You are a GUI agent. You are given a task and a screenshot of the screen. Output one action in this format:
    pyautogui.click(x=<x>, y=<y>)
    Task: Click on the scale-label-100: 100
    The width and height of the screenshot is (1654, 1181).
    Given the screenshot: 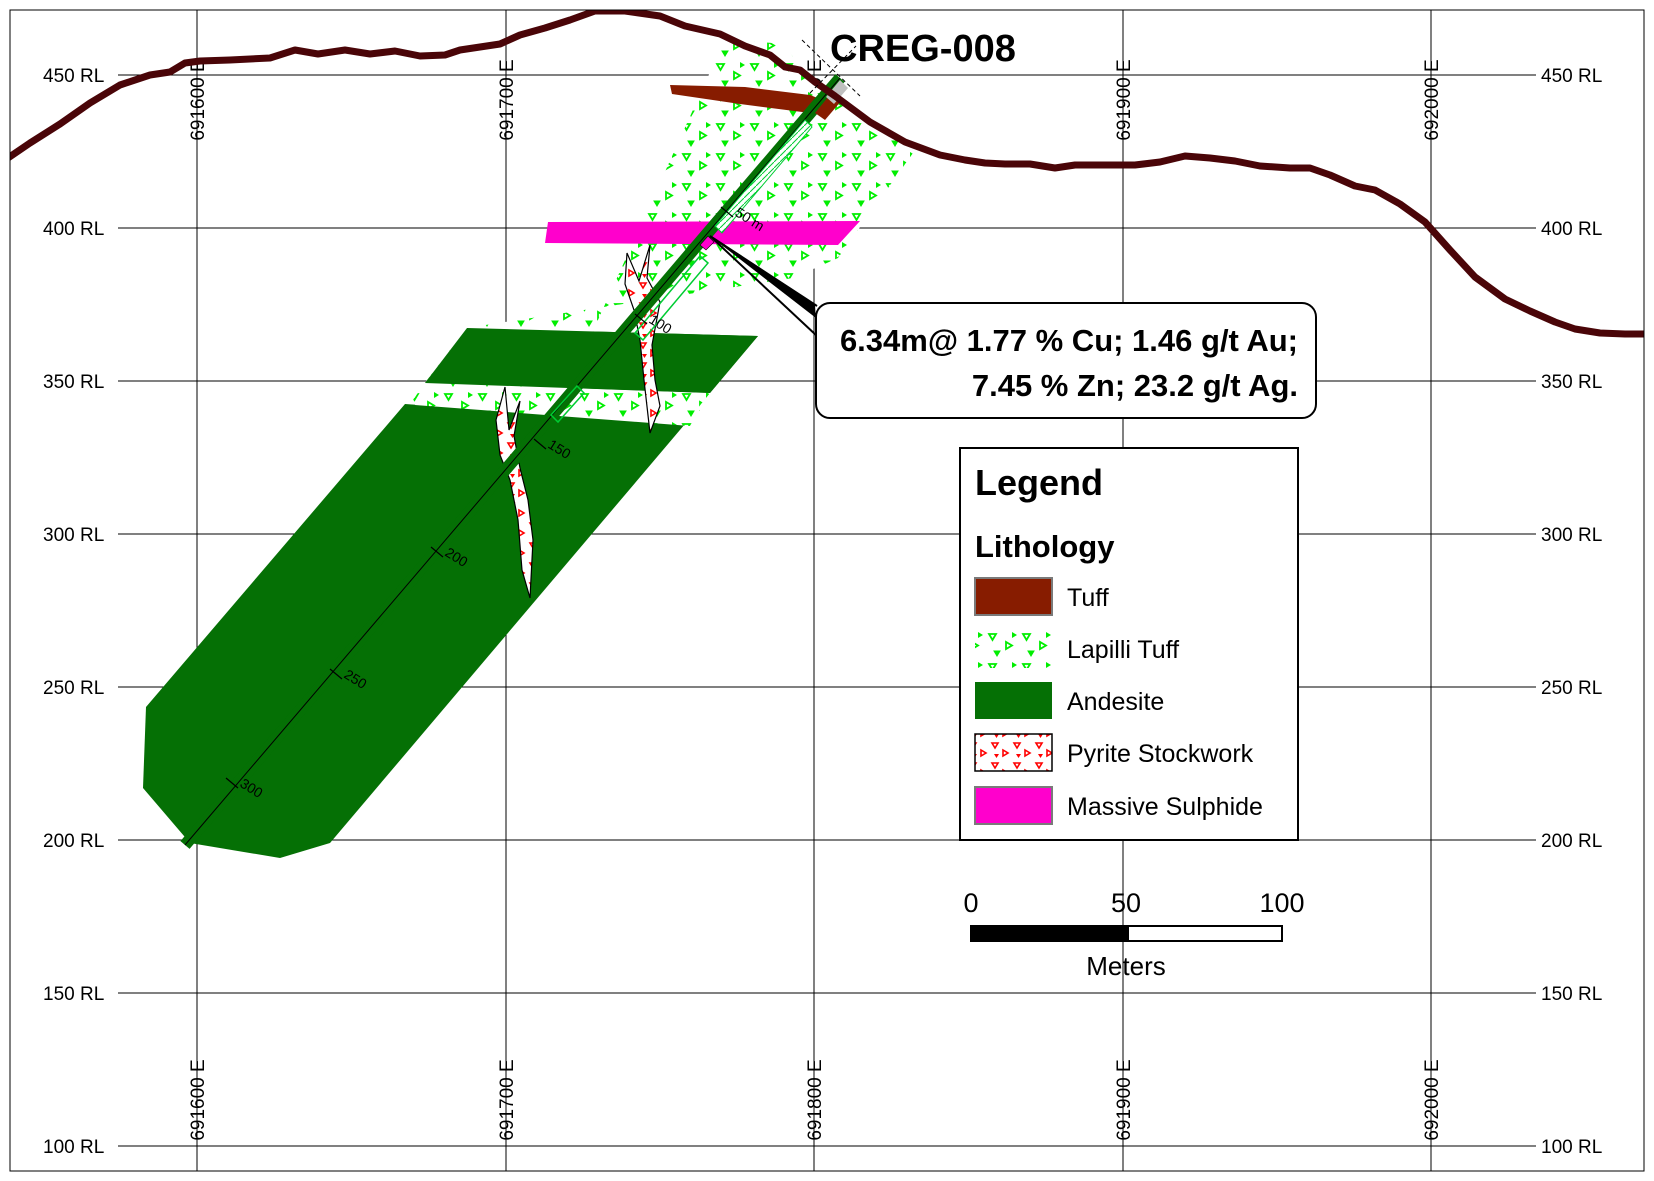 What is the action you would take?
    pyautogui.click(x=1281, y=903)
    